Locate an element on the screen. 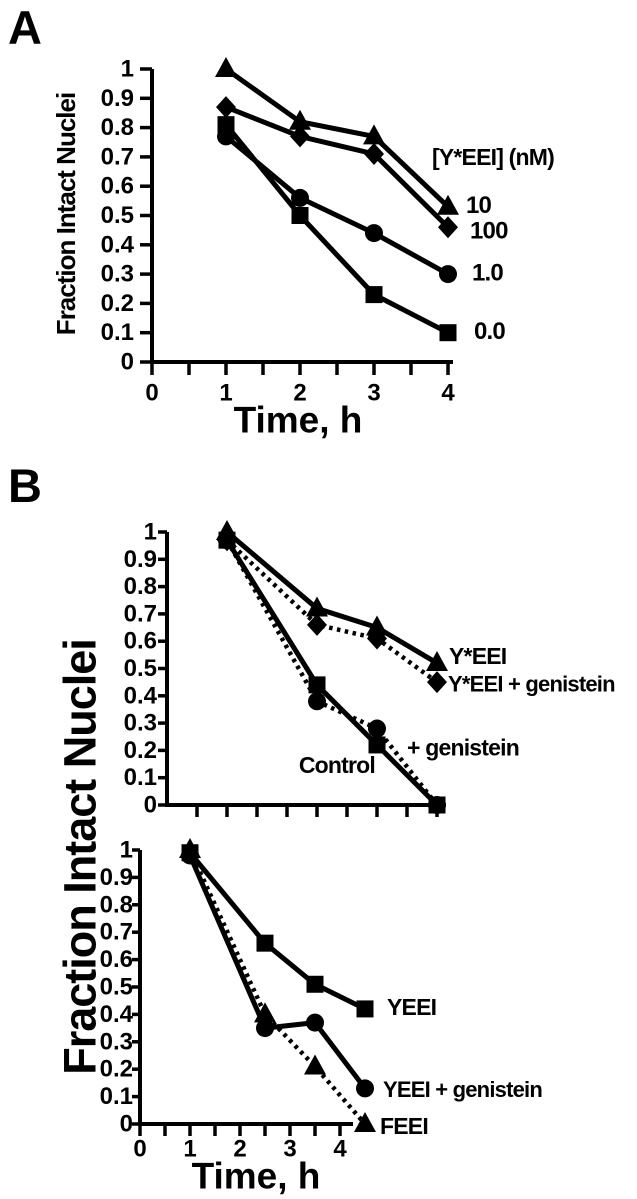 This screenshot has height=1199, width=637. series-line-y-eei-100-nm is located at coordinates (337, 166).